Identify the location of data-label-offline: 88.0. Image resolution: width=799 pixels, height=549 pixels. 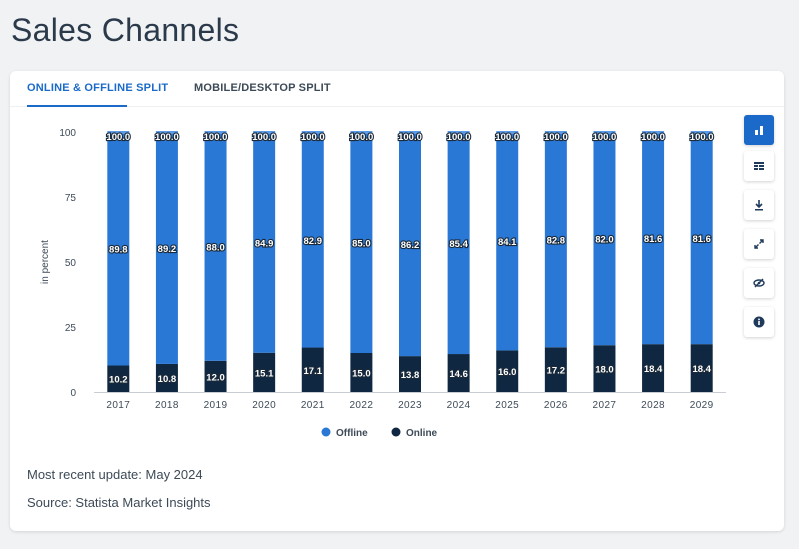
(215, 247).